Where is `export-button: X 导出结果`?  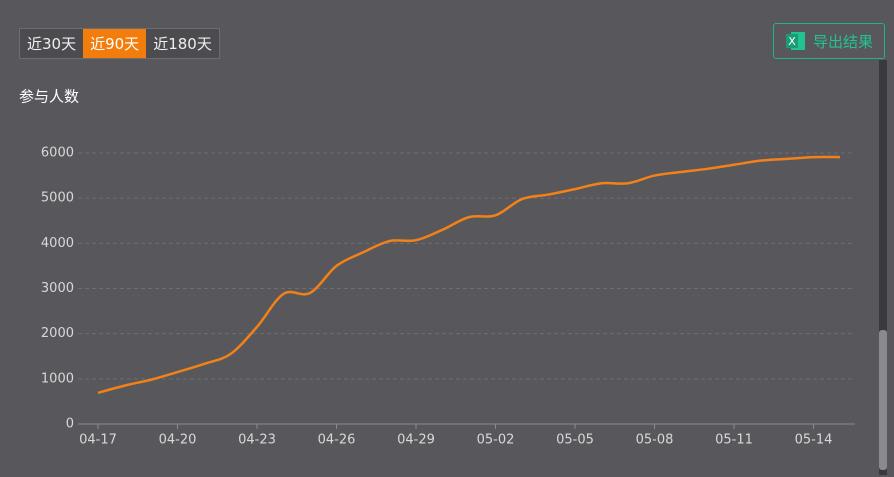 export-button: X 导出结果 is located at coordinates (829, 41).